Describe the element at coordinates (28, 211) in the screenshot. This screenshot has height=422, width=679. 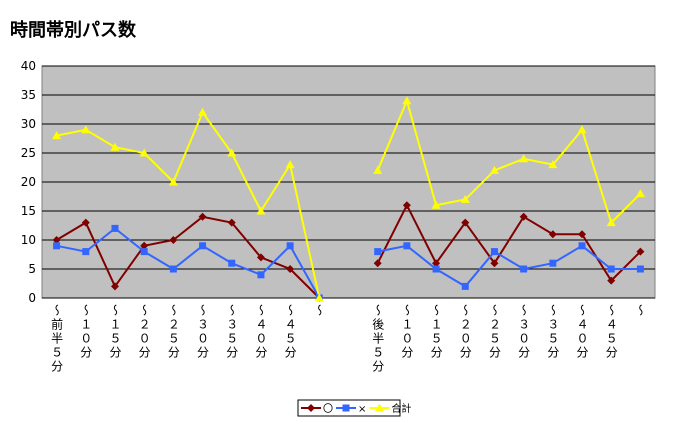
I see `y-tick-label: 15` at that location.